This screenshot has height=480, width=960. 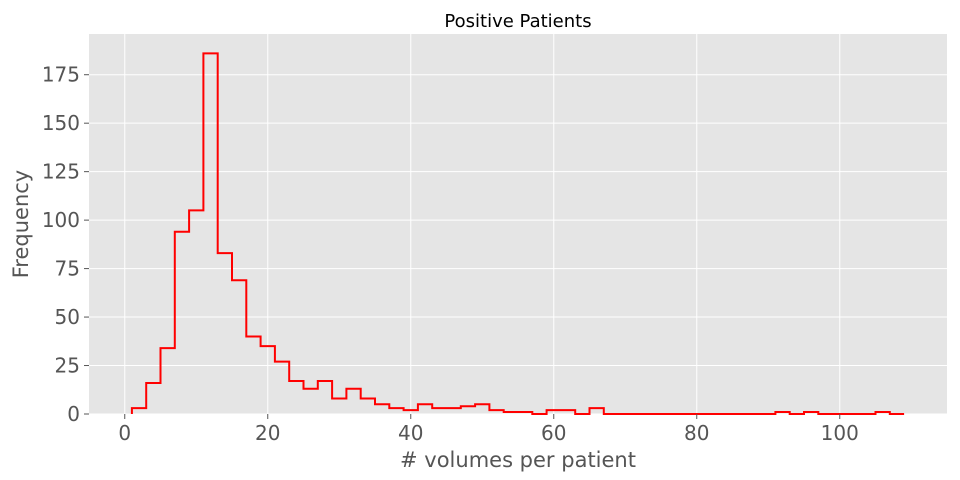 What do you see at coordinates (840, 433) in the screenshot?
I see `x-tick-label: 100` at bounding box center [840, 433].